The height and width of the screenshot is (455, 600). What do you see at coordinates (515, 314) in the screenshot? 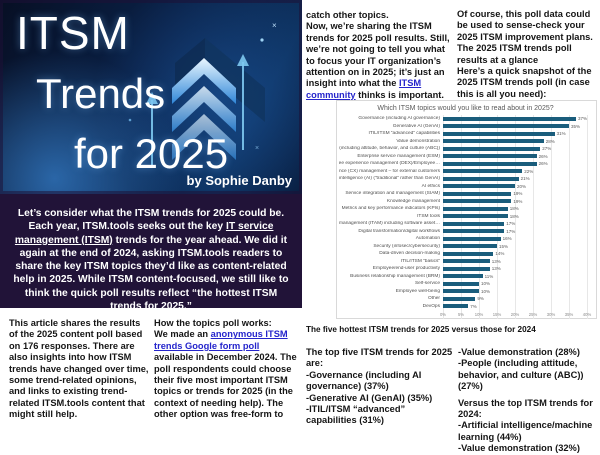
I see `x-tick-label: 20%` at bounding box center [515, 314].